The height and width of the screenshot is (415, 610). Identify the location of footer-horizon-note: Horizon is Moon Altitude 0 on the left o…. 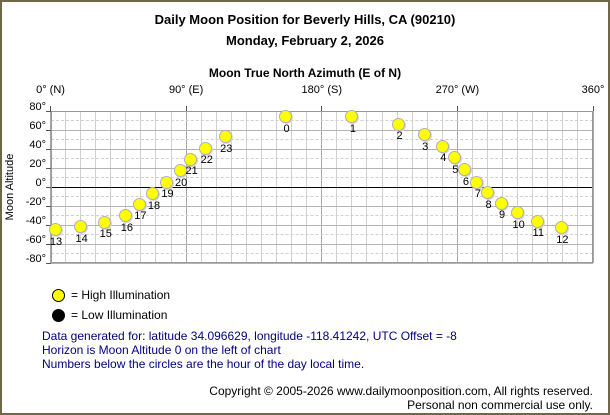
(161, 350).